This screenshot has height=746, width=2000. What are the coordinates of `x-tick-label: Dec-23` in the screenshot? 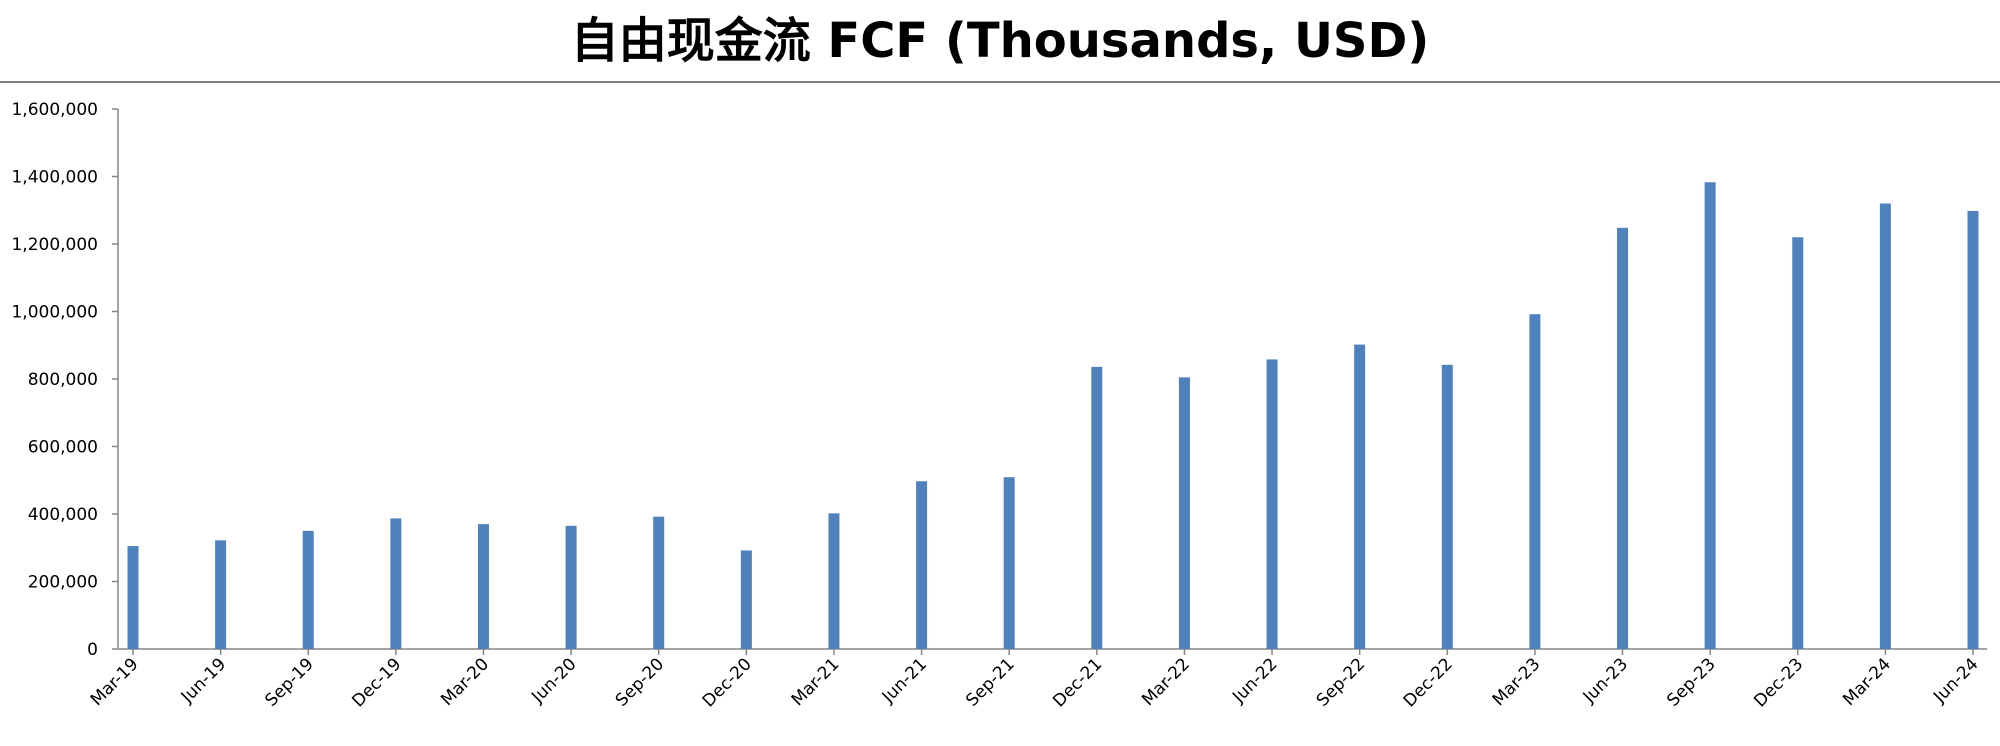 It's located at (1778, 682).